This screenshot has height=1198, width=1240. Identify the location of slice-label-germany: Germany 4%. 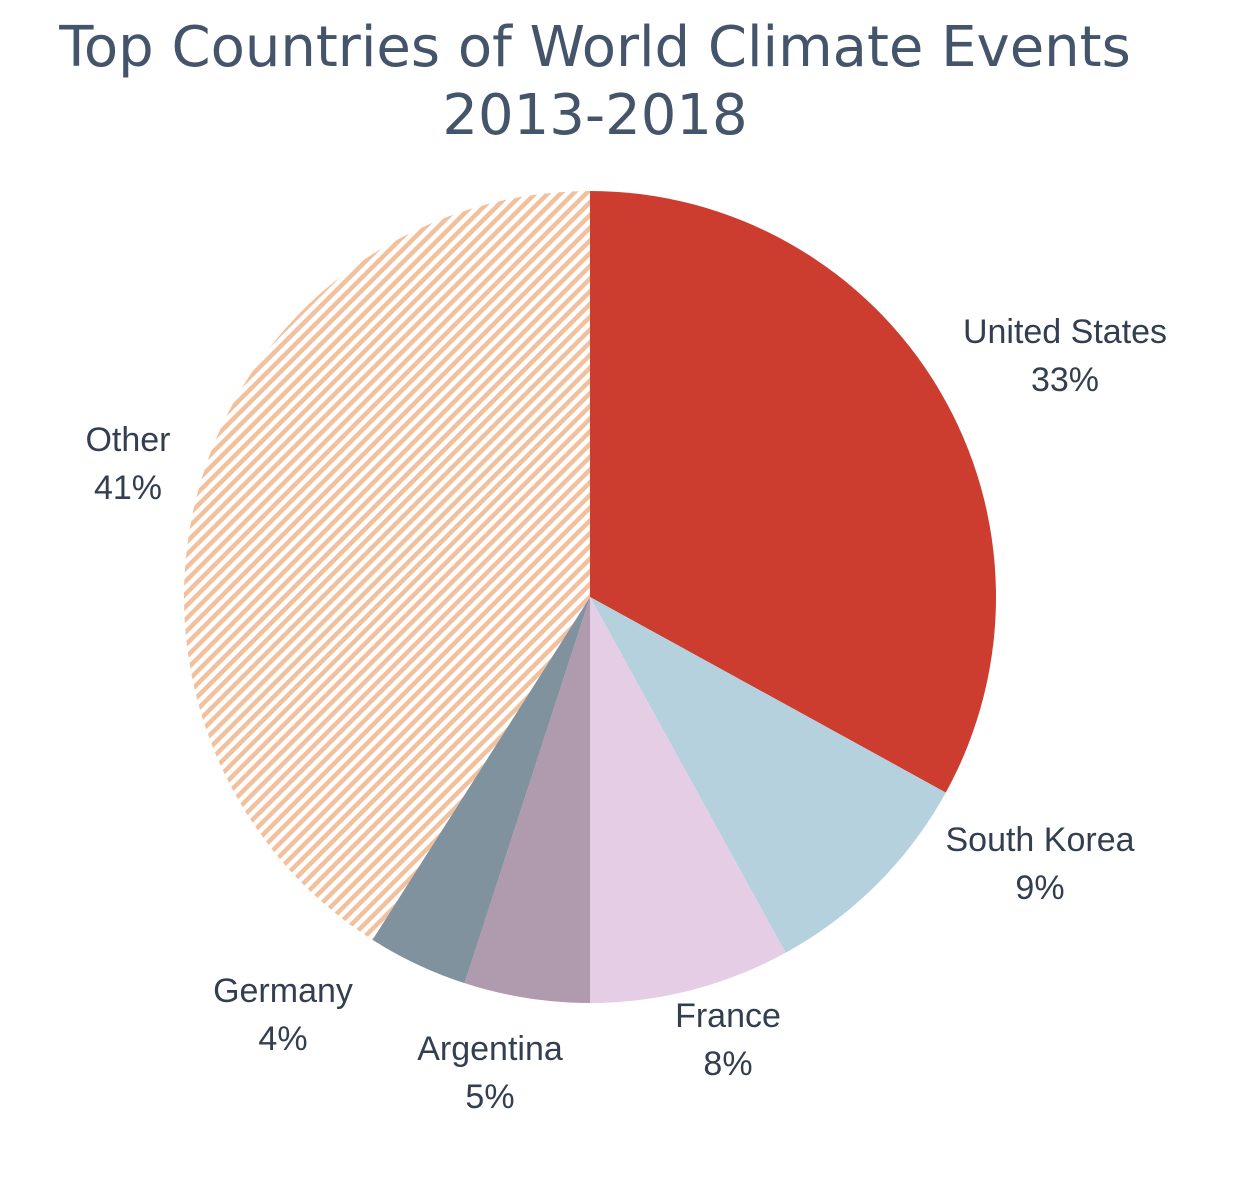
(283, 1015).